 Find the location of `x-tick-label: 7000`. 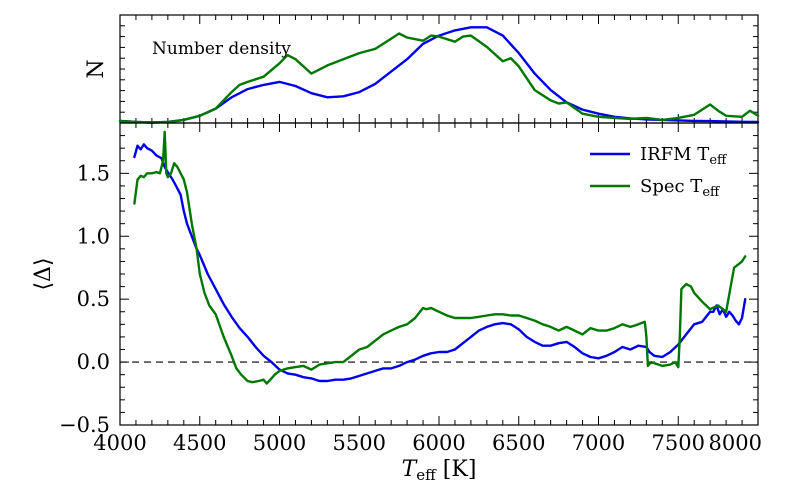

x-tick-label: 7000 is located at coordinates (598, 443).